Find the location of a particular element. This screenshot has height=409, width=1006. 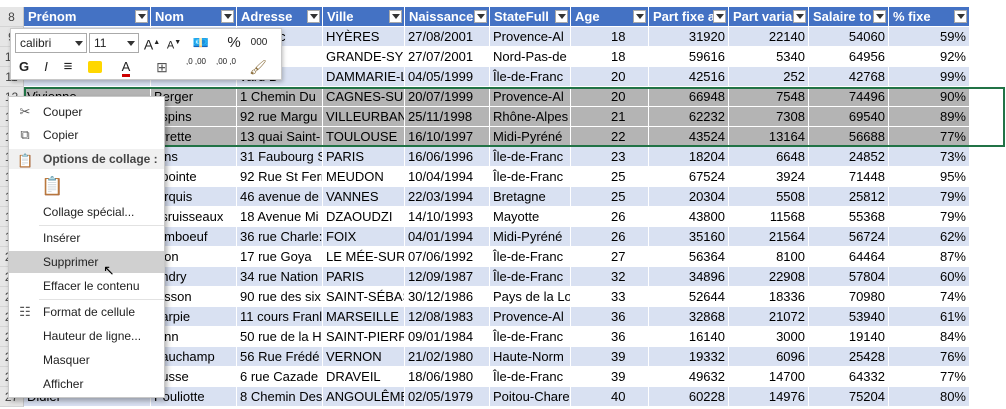

table-cell: VILLEURBAN is located at coordinates (364, 117).